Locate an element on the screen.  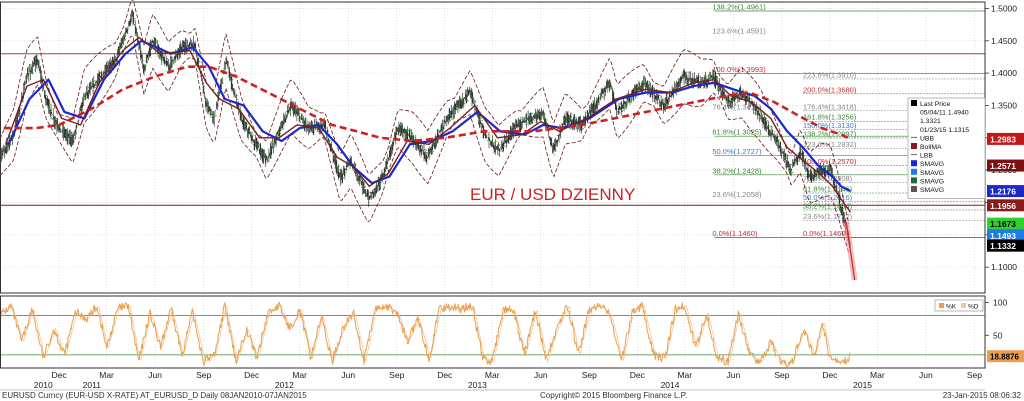
footer-right: 23-Jan-2015 08:06:32 is located at coordinates (982, 395).